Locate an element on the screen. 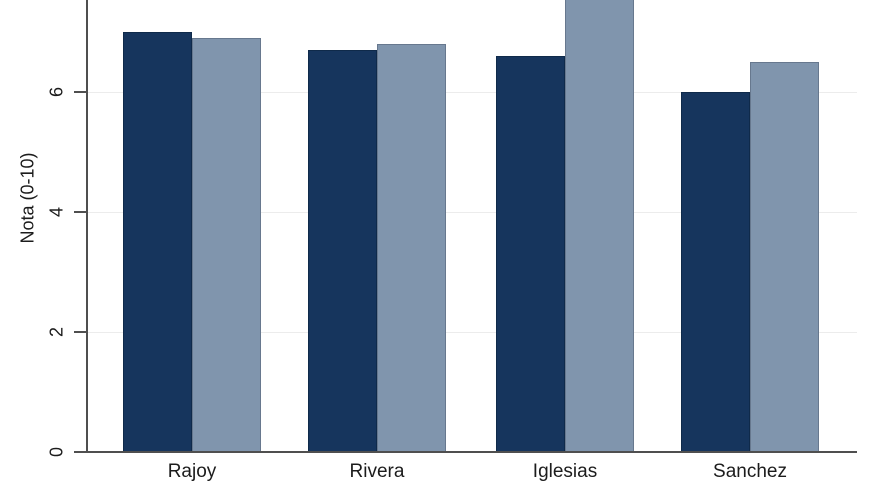 This screenshot has width=880, height=495. x-tick-label-sanchez: Sanchez is located at coordinates (750, 471).